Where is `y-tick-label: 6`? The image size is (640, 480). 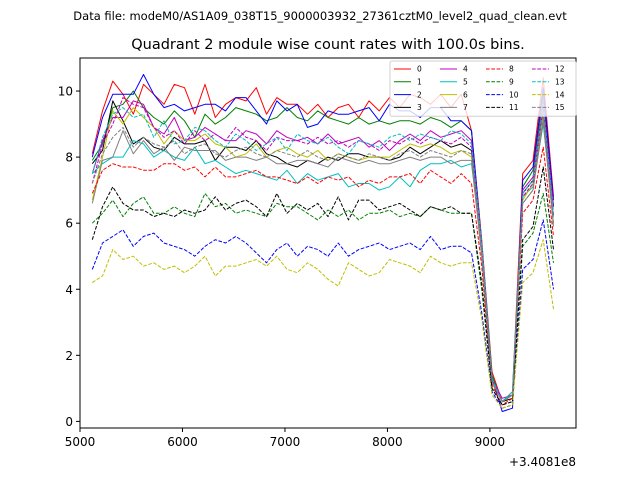
y-tick-label: 6 is located at coordinates (69, 224).